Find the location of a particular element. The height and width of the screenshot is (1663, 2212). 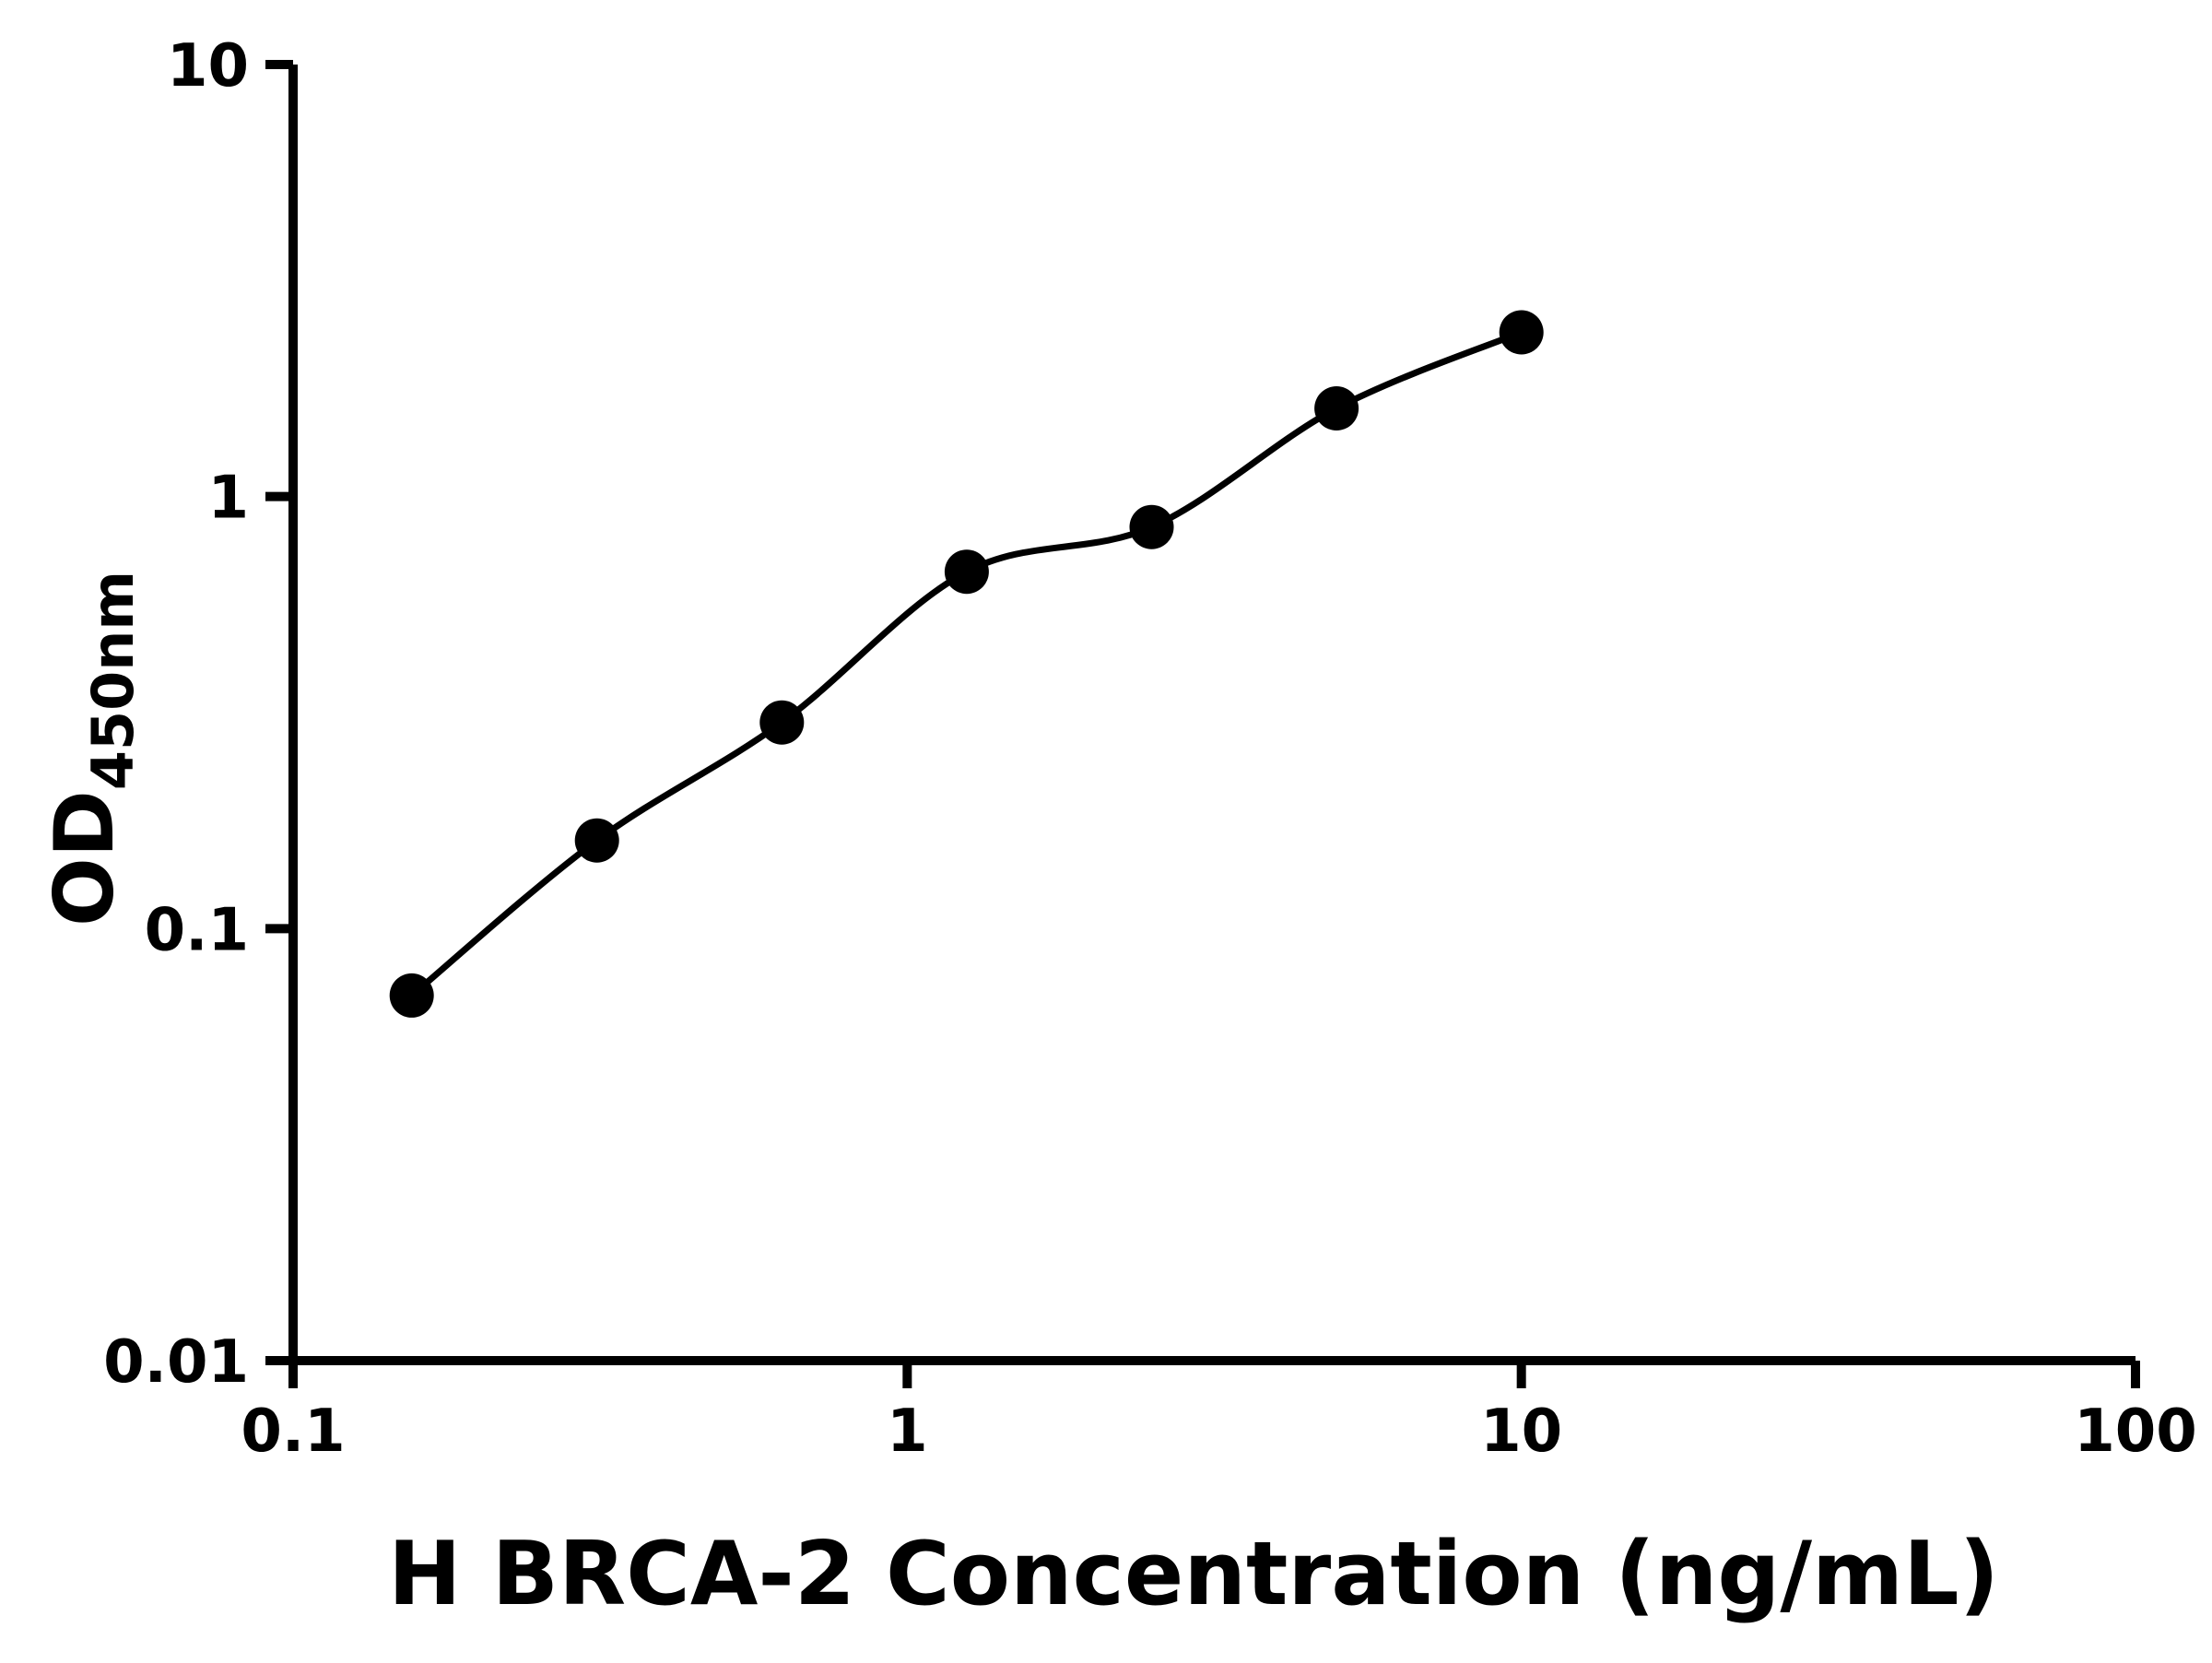

x-tick-label: 100 is located at coordinates (2135, 1432).